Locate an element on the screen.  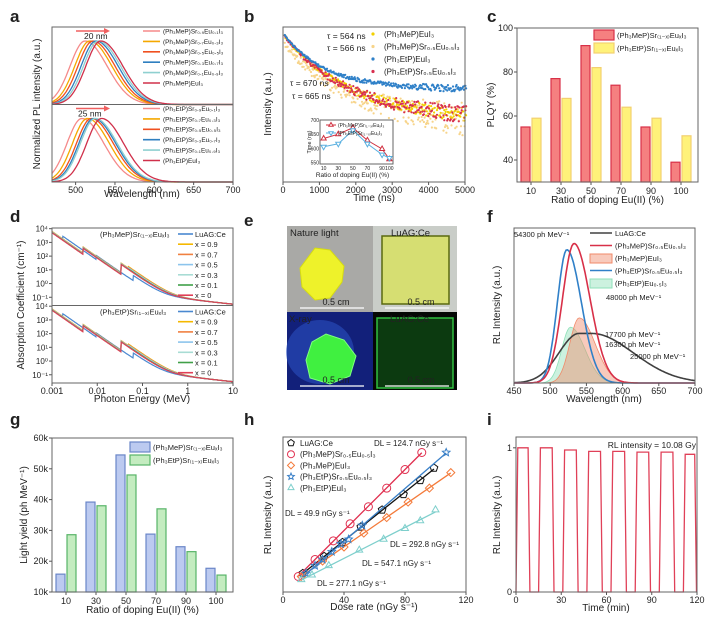
fit-line is located at coordinates (368, 546).